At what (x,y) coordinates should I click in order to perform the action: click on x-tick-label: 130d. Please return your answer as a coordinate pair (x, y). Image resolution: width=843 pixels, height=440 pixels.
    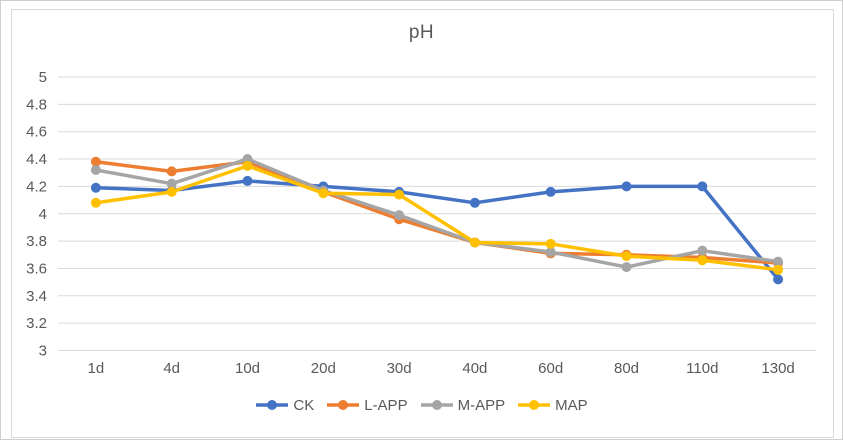
    Looking at the image, I should click on (777, 368).